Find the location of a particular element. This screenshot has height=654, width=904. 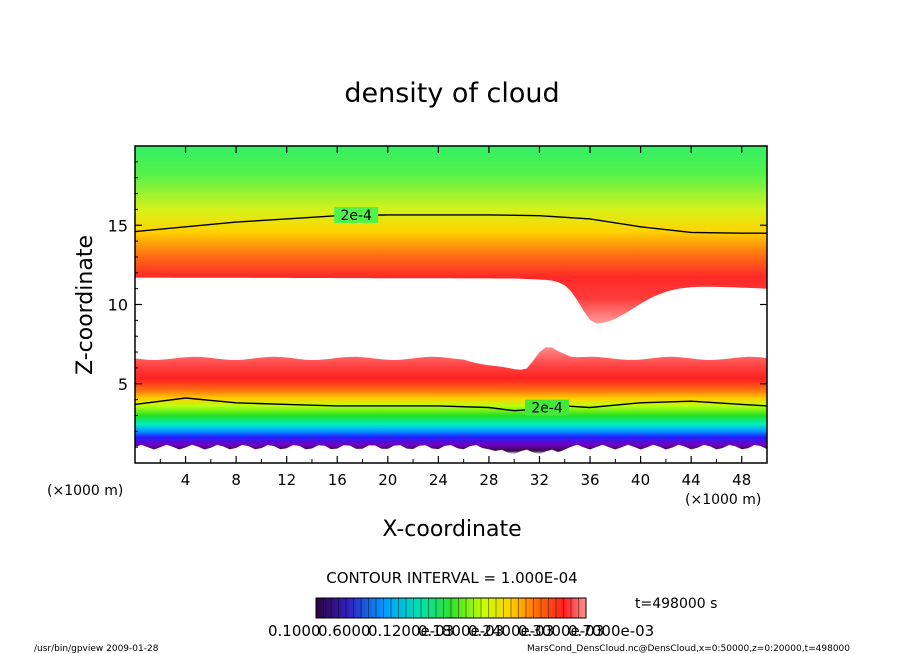

x-tick-label-3: 16 is located at coordinates (337, 480).